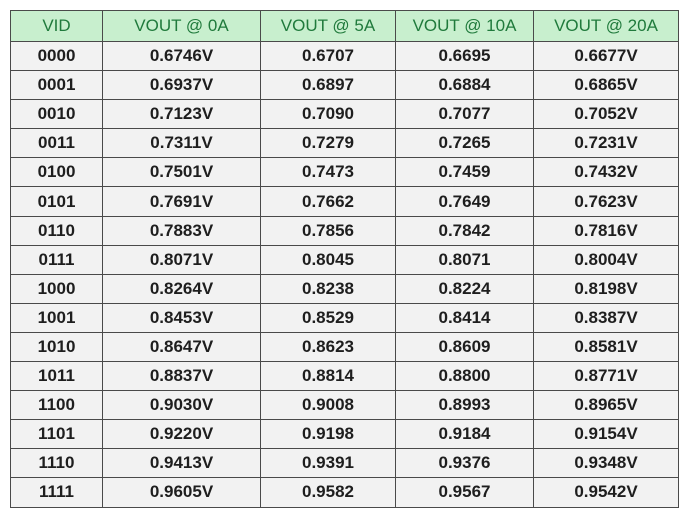  I want to click on table-row: 0110 0.7883V 0.7856 0.7842 0.7816V, so click(344, 230).